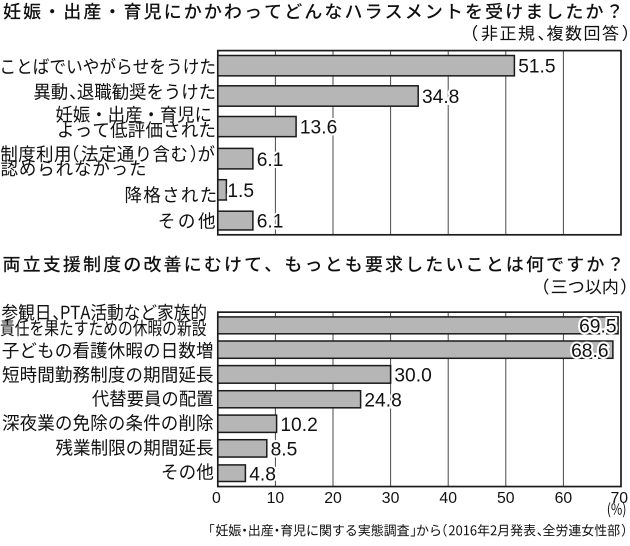 The image size is (630, 546). I want to click on svg-text: 13.6, so click(318, 128).